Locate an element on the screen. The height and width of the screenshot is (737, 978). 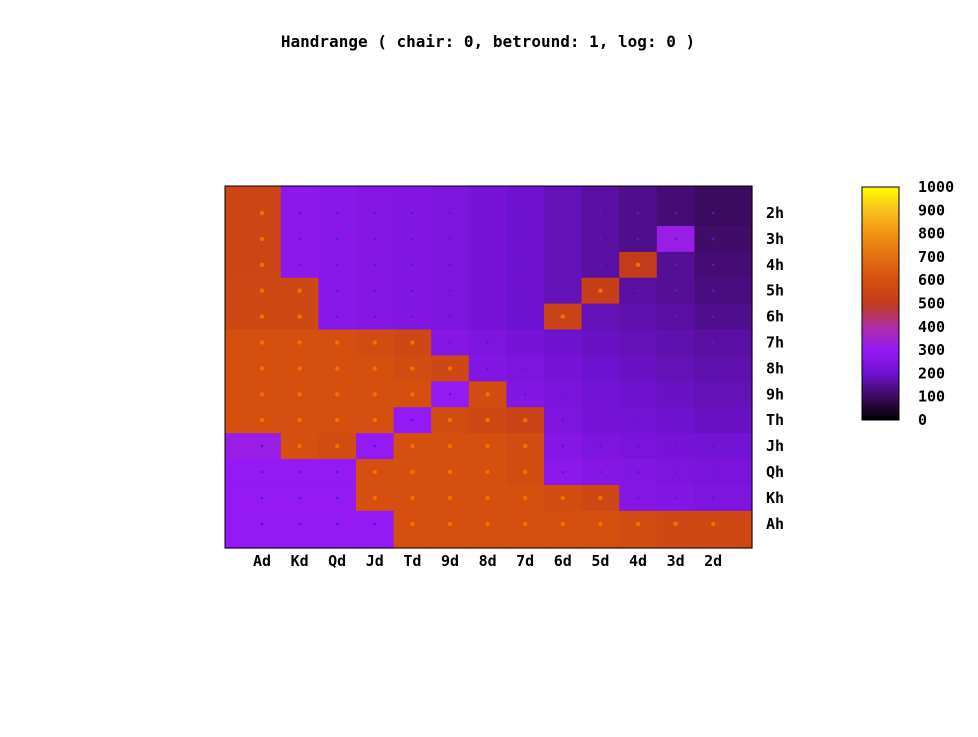
sample-point-Jd-Ah is located at coordinates (375, 524).